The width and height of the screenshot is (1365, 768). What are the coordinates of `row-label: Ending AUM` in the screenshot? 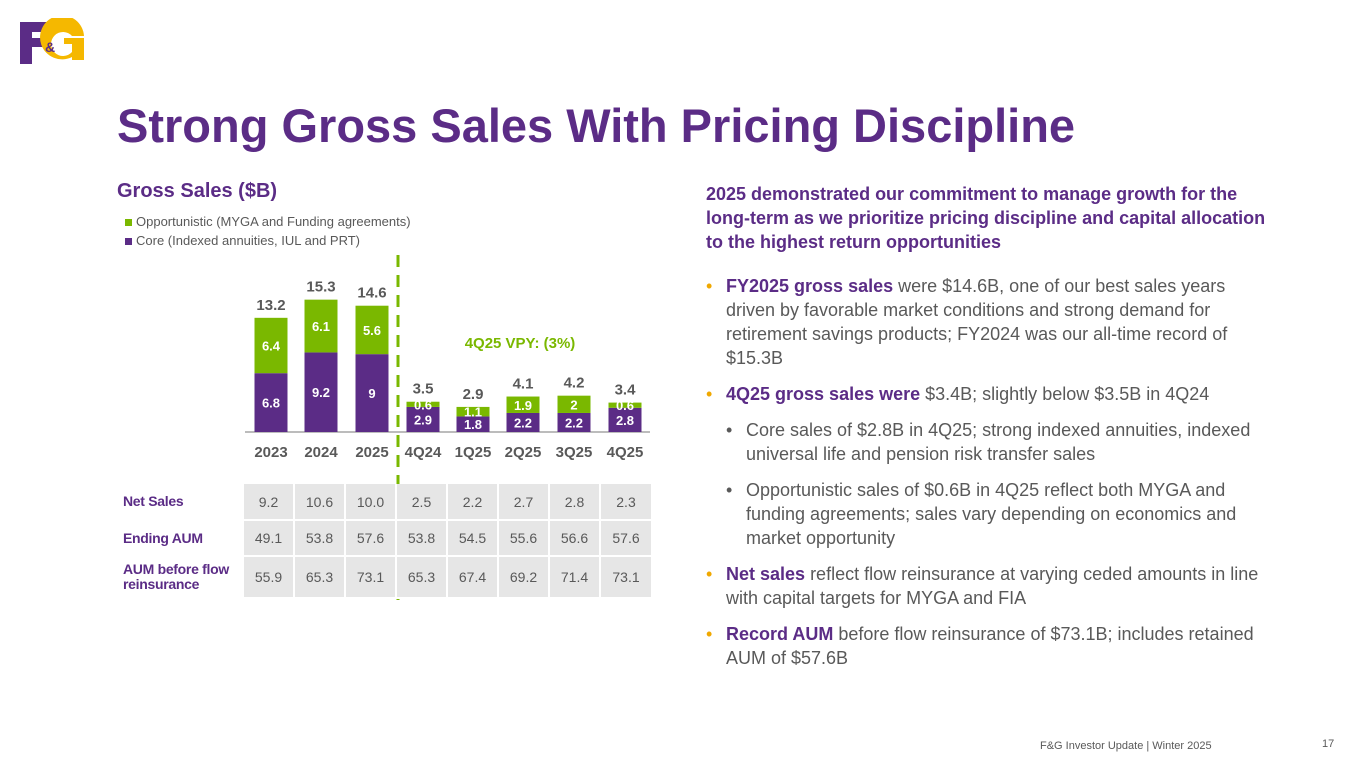 It's located at (180, 538).